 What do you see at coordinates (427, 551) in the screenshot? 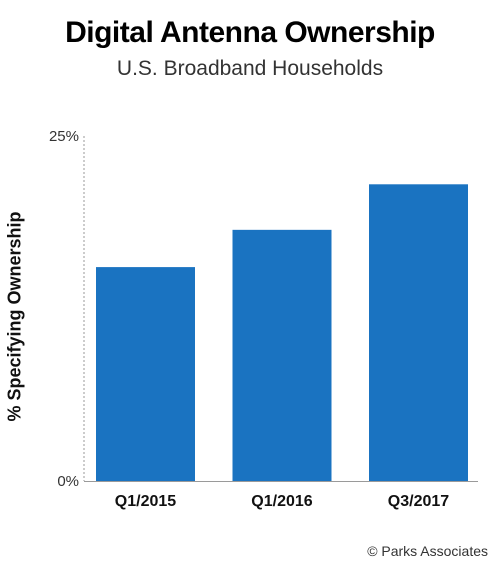
I see `source-credit: © Parks Associates` at bounding box center [427, 551].